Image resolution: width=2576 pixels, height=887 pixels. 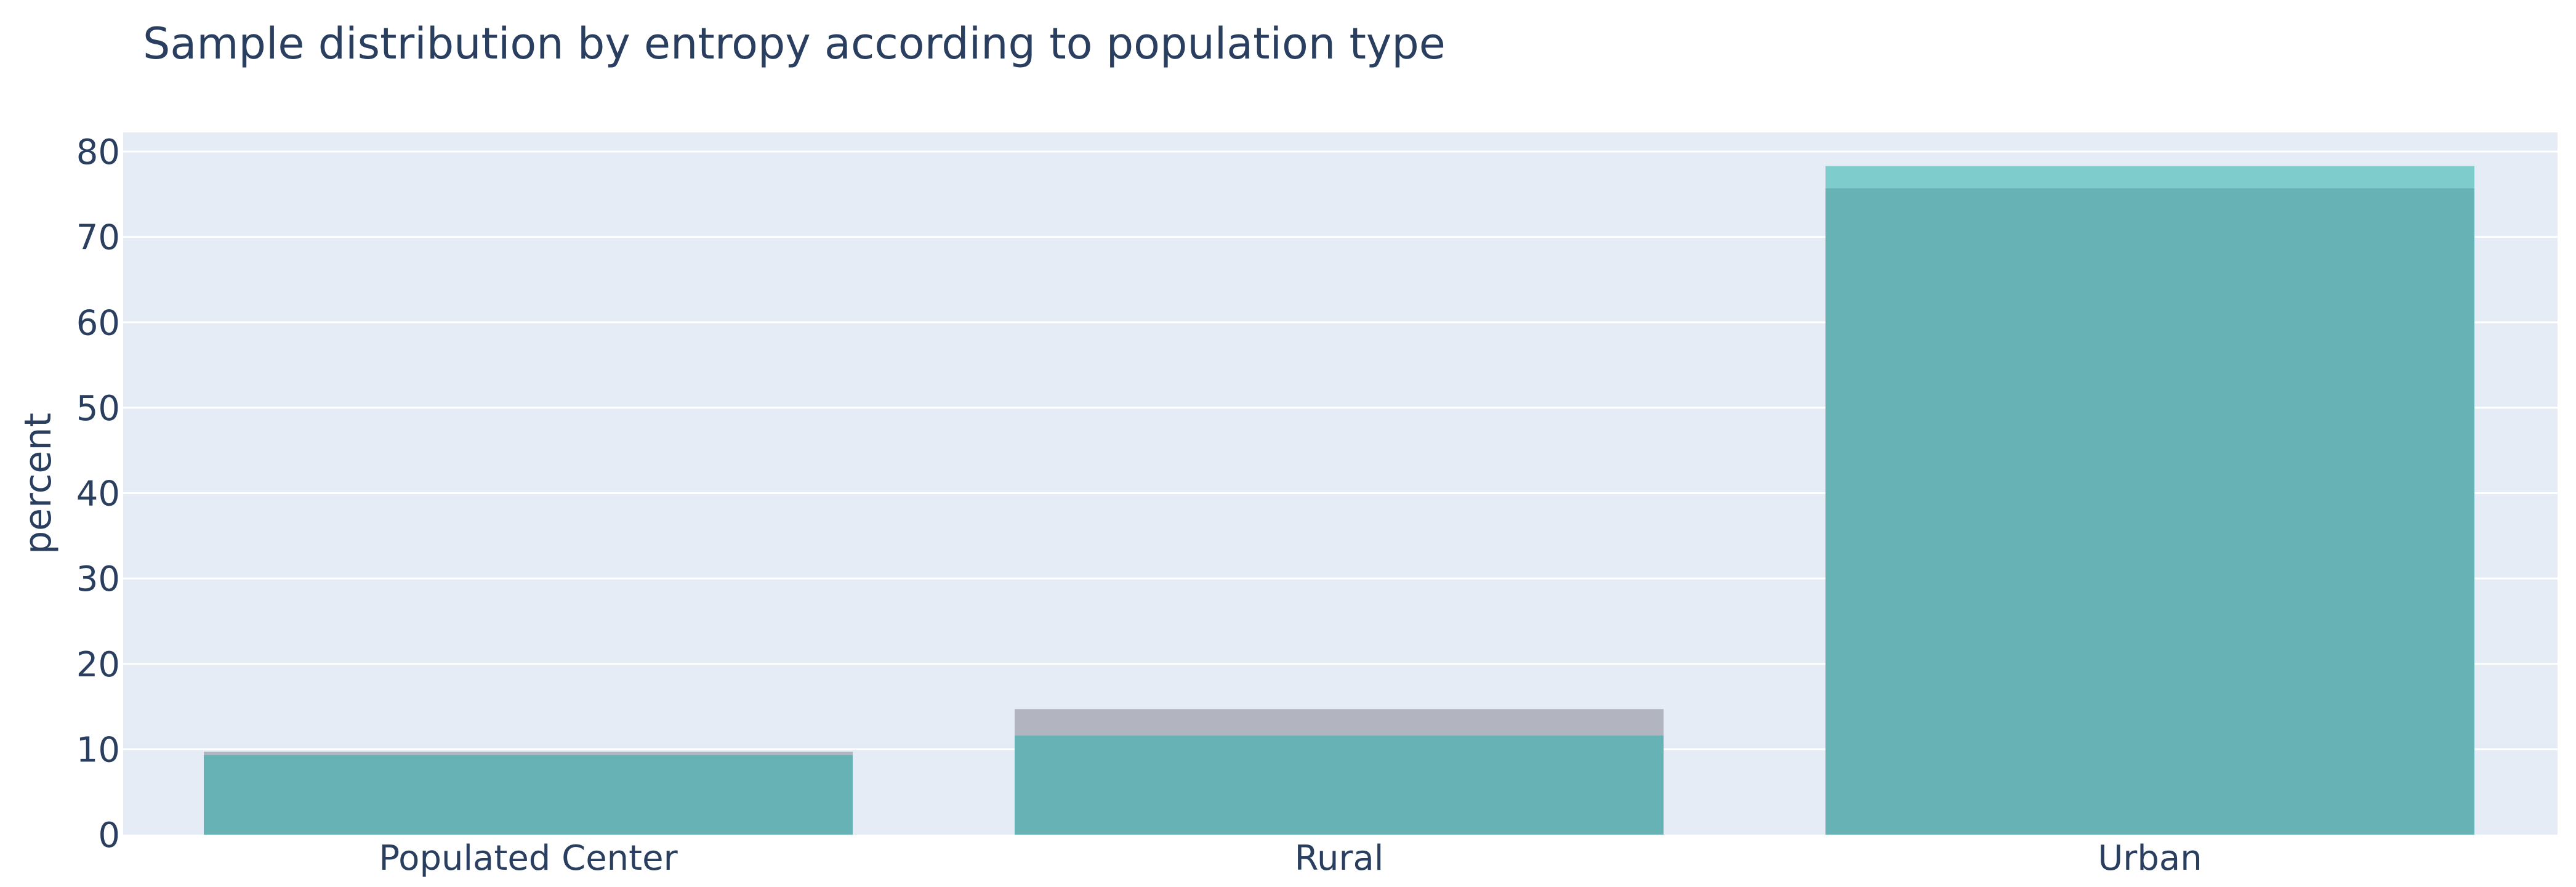 I want to click on y-axis-label: percent, so click(x=38, y=484).